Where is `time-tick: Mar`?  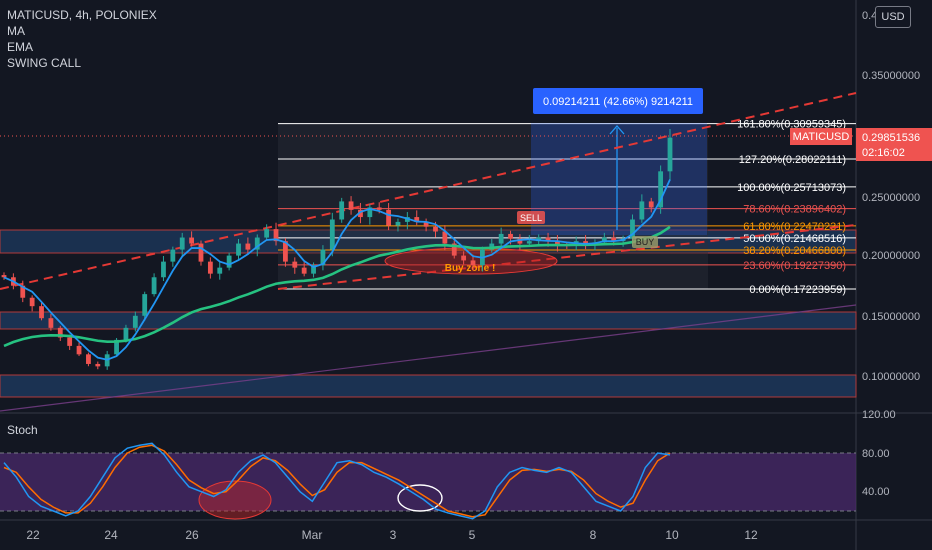
time-tick: Mar is located at coordinates (312, 535).